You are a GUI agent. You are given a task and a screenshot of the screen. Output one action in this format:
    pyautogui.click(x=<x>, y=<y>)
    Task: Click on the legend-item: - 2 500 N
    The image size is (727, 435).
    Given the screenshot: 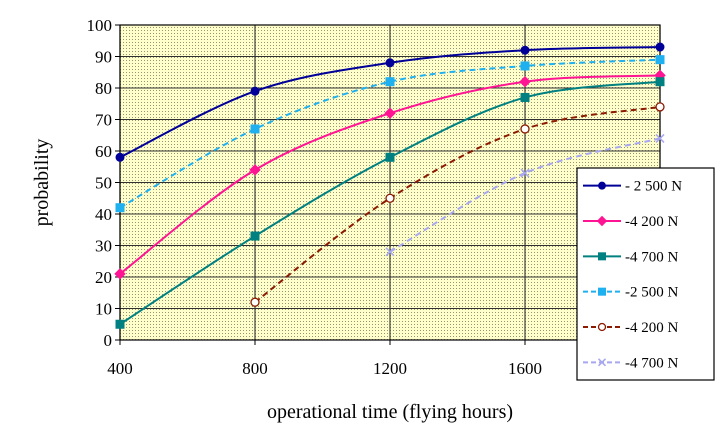 What is the action you would take?
    pyautogui.click(x=632, y=187)
    